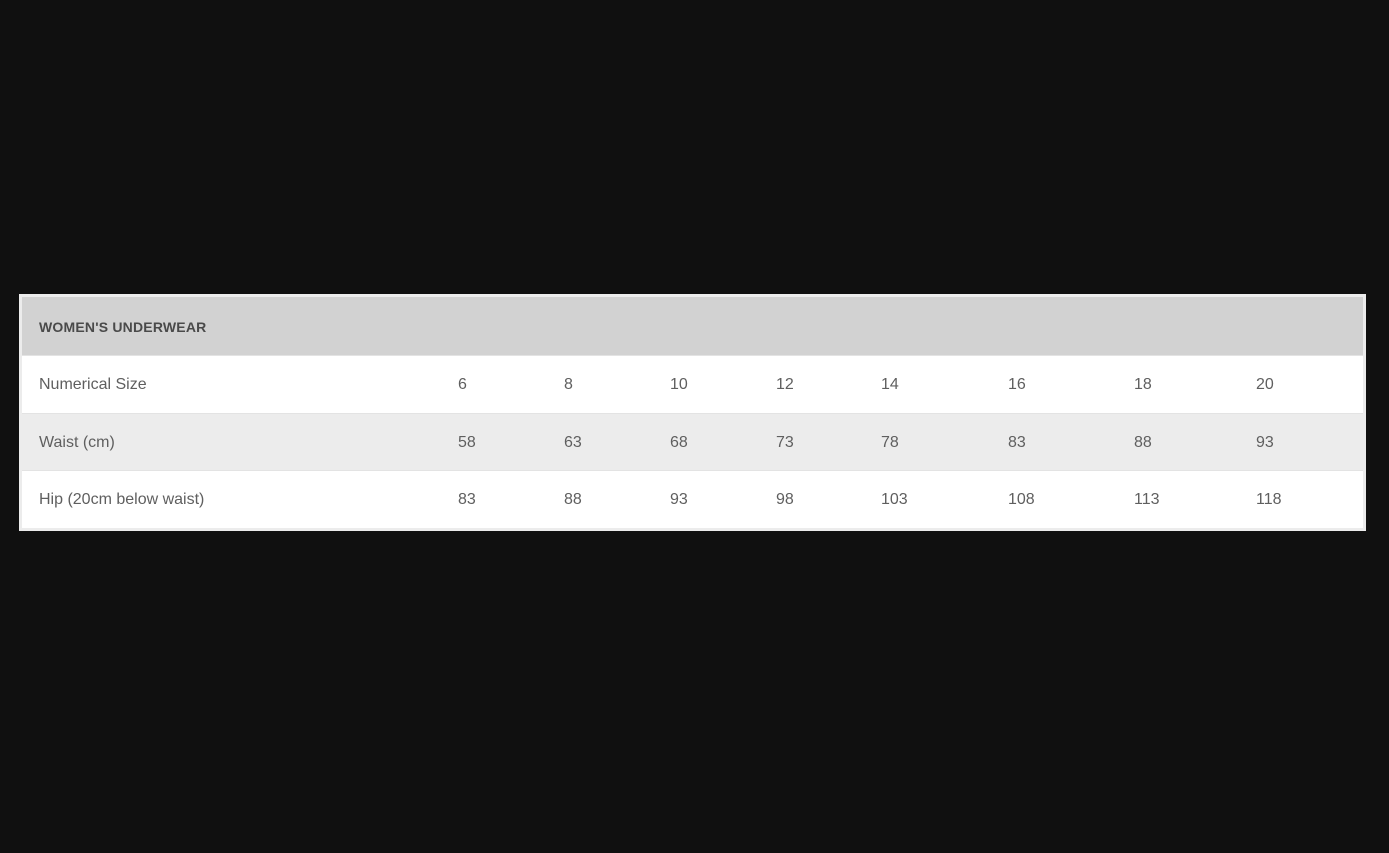 Image resolution: width=1389 pixels, height=853 pixels. What do you see at coordinates (122, 499) in the screenshot?
I see `row-label: Hip (20cm below waist)` at bounding box center [122, 499].